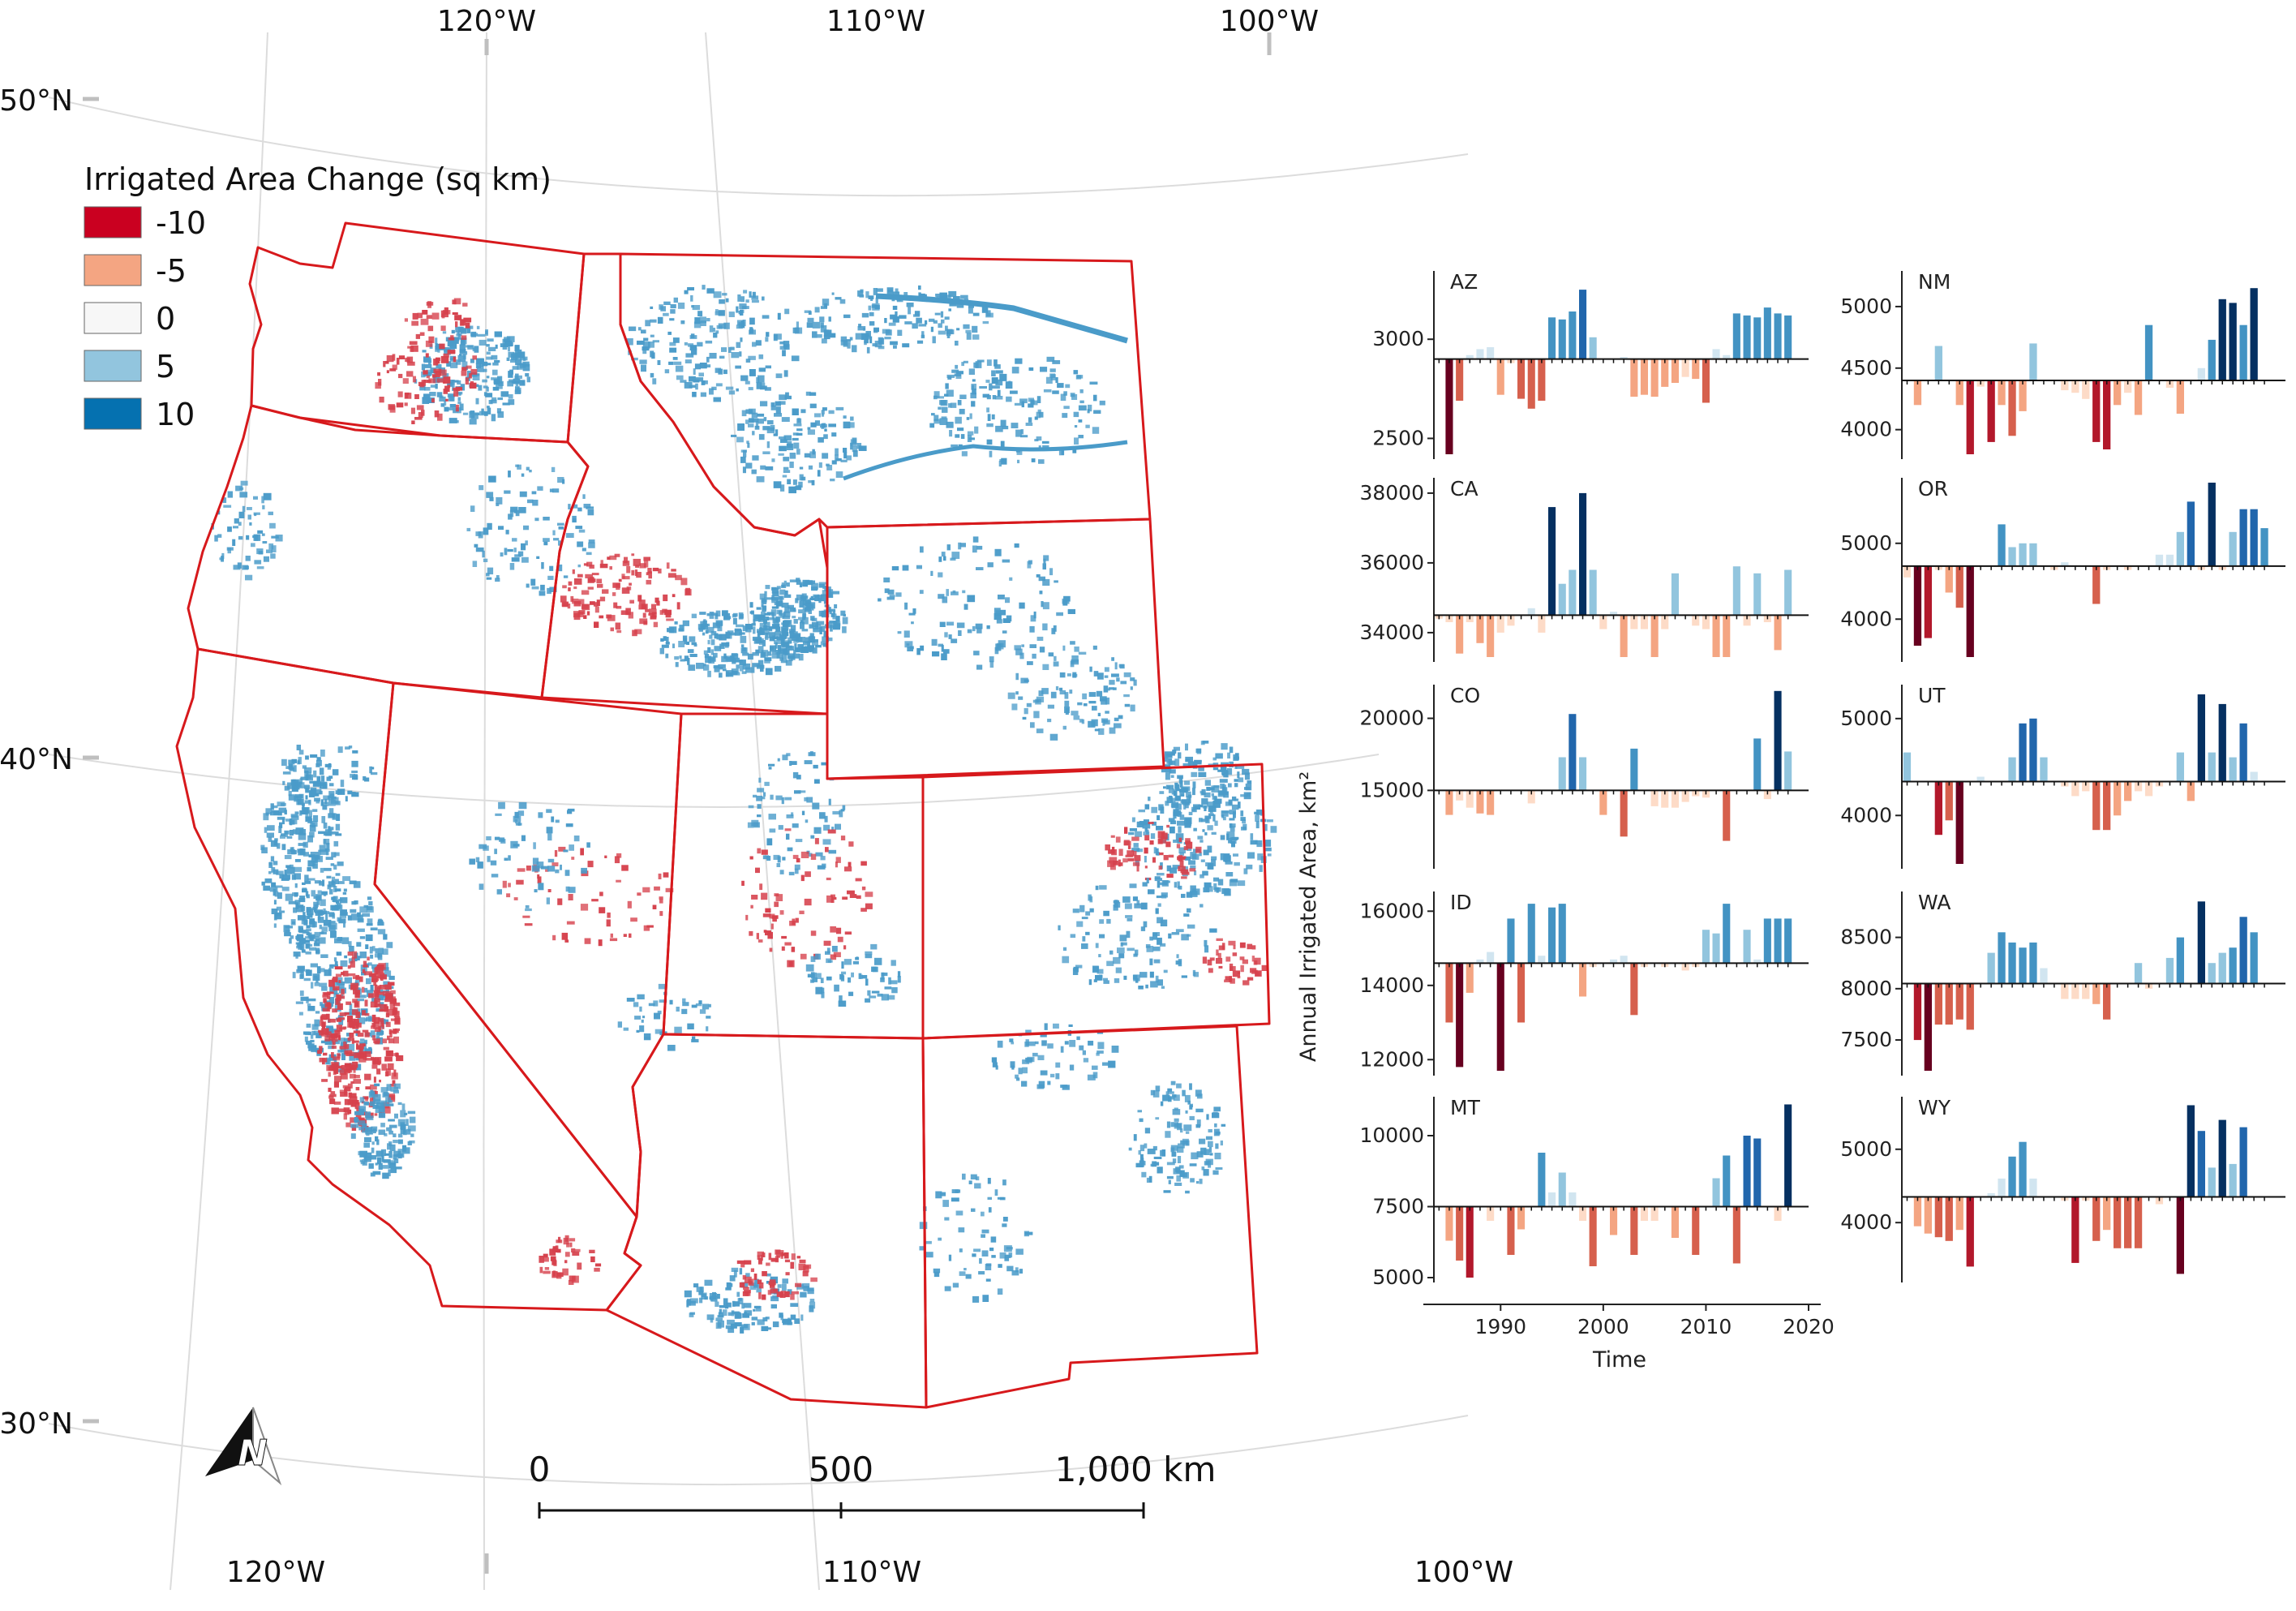 This screenshot has width=2296, height=1611. I want to click on y-tick-label: 7500, so click(1866, 1039).